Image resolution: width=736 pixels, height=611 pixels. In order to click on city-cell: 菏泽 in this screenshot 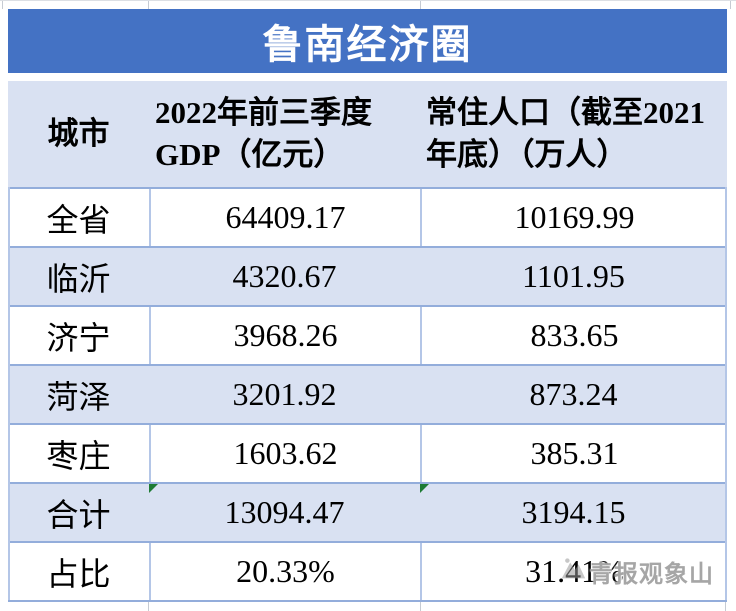, I will do `click(78, 394)`.